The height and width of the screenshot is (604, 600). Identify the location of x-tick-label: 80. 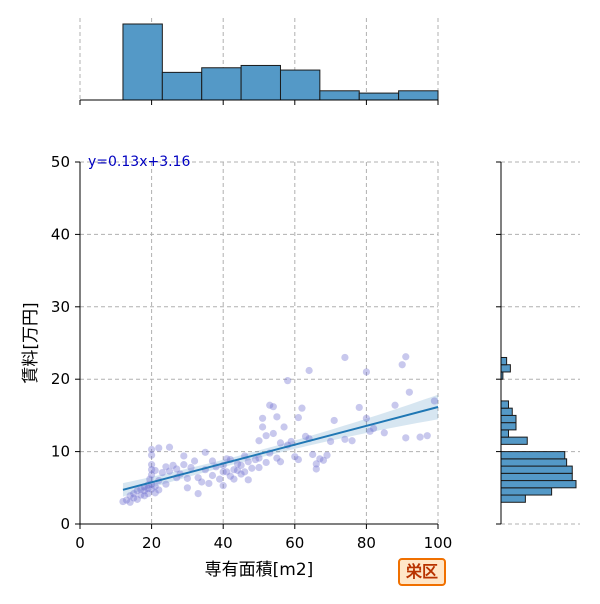
(366, 543).